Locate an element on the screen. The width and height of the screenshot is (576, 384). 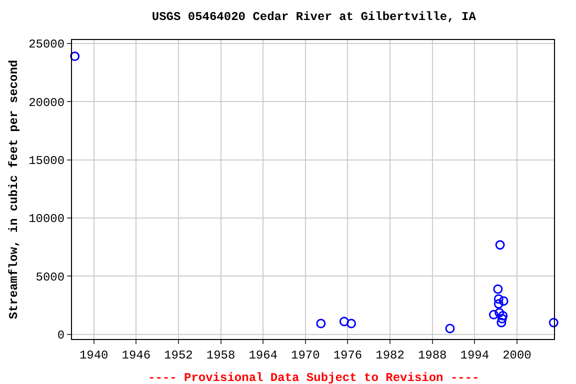
x-tick-label: 1988 is located at coordinates (432, 355).